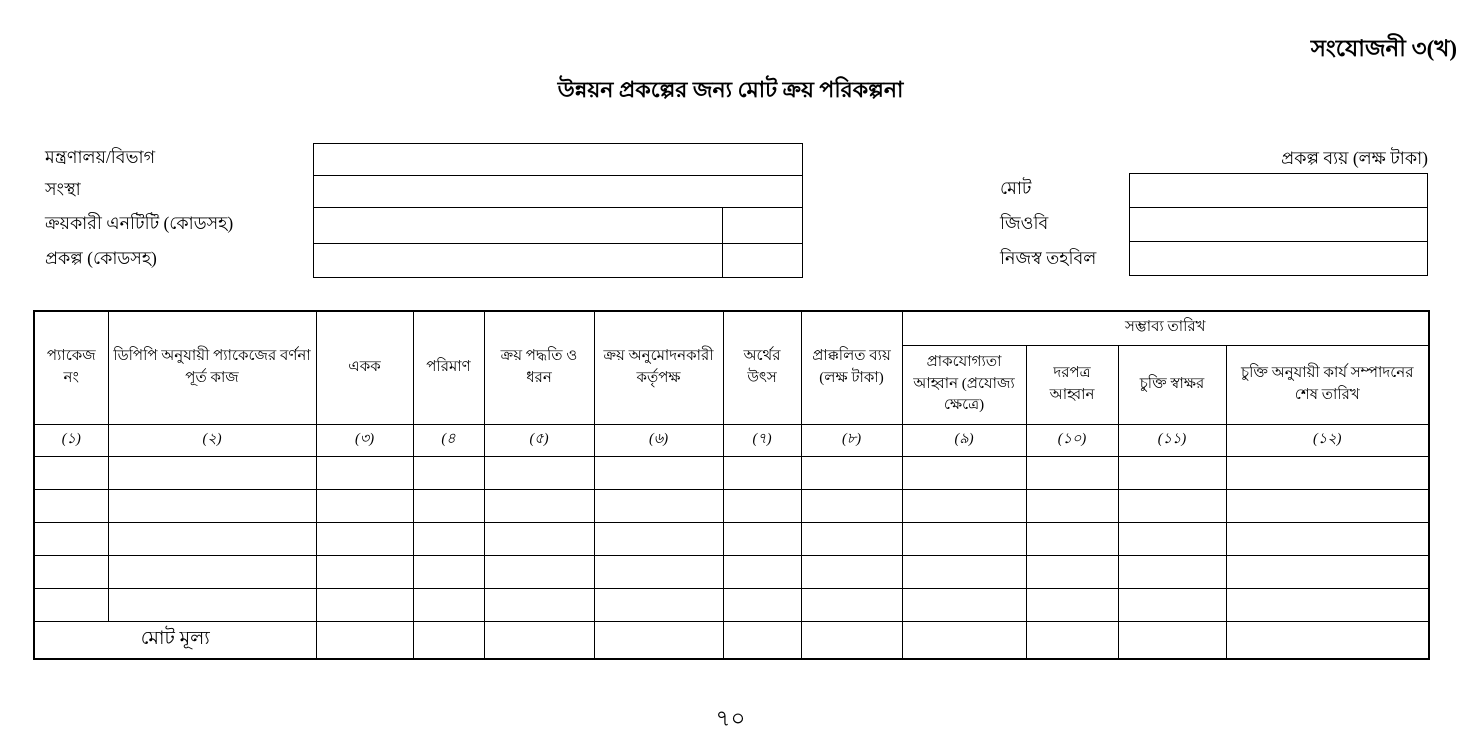 The image size is (1478, 750). Describe the element at coordinates (851, 440) in the screenshot. I see `col-number: (৮)` at that location.